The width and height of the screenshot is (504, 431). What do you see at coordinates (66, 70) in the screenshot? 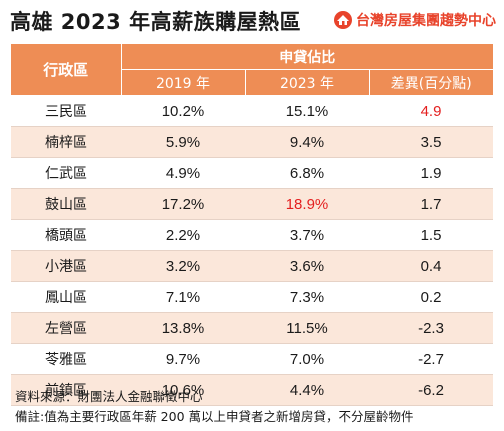
I see `column-header-region: 行政區` at bounding box center [66, 70].